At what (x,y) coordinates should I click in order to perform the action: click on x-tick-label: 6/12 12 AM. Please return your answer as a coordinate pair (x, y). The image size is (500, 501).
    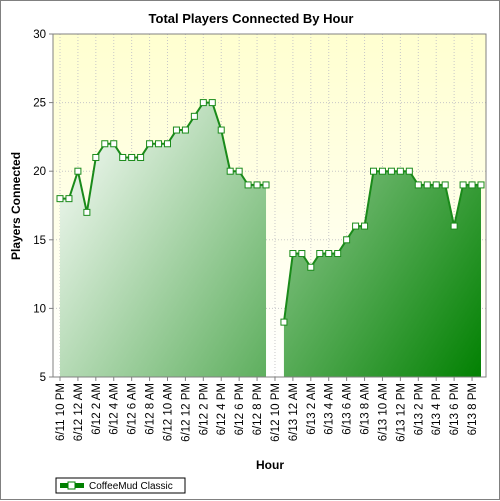
    Looking at the image, I should click on (79, 412).